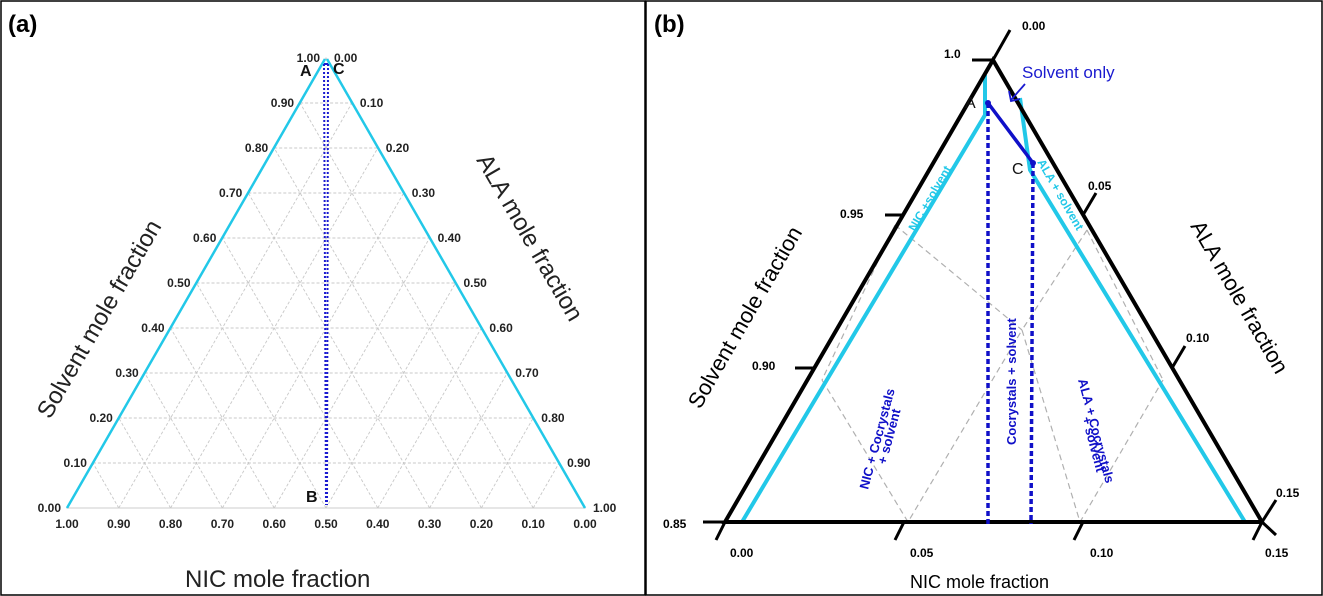 The image size is (1323, 596). I want to click on panel-a-bottom-tick: 0.20, so click(482, 524).